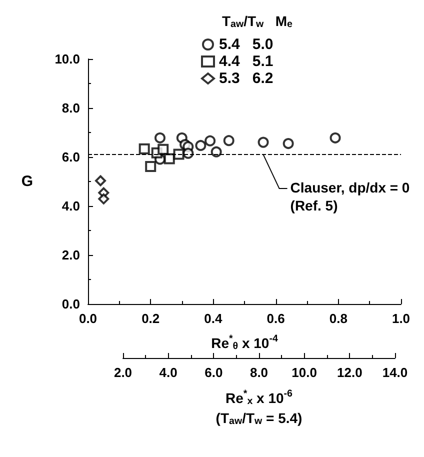  I want to click on x2-tick-label: 14.0, so click(395, 372).